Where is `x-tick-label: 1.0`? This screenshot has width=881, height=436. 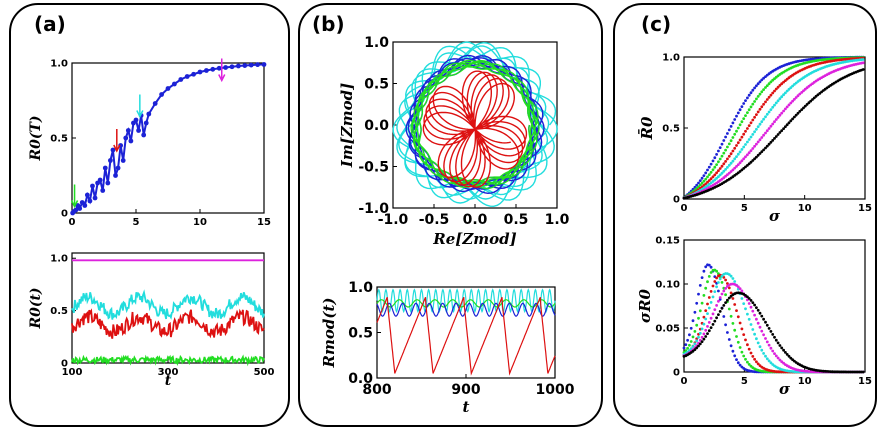 x-tick-label: 1.0 is located at coordinates (557, 220).